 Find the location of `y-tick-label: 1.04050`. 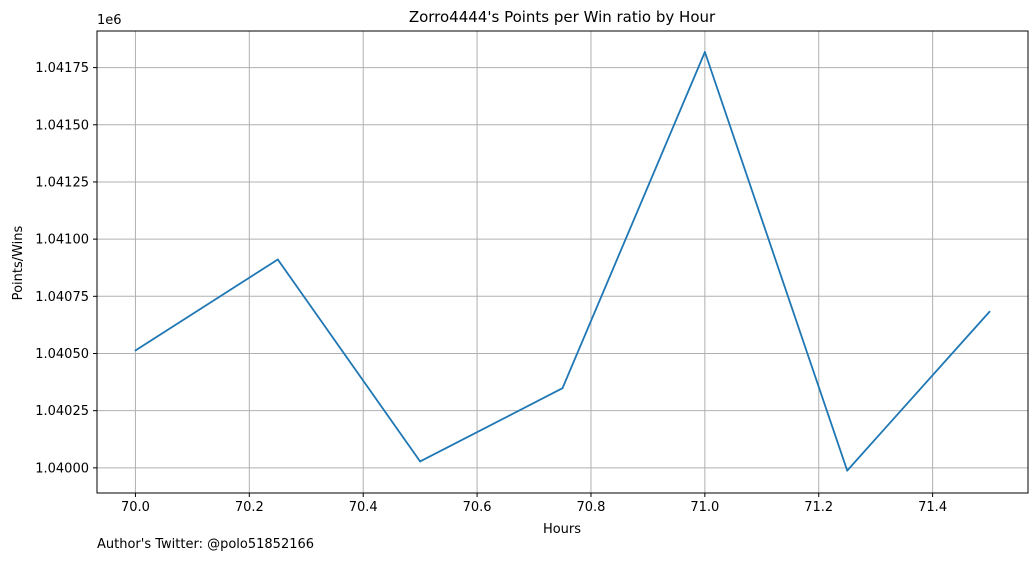

y-tick-label: 1.04050 is located at coordinates (62, 354).